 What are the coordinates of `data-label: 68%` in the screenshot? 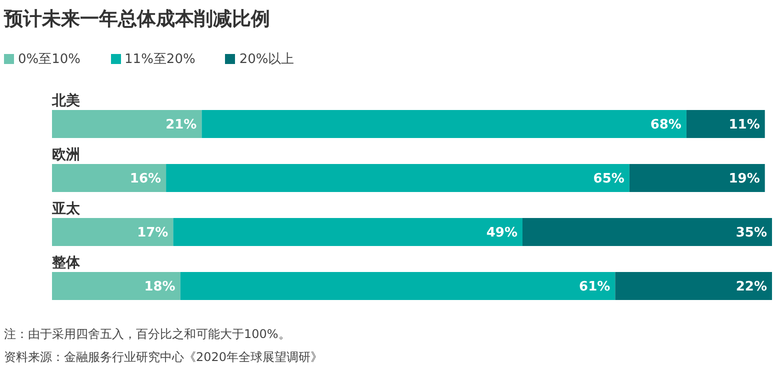 It's located at (666, 125).